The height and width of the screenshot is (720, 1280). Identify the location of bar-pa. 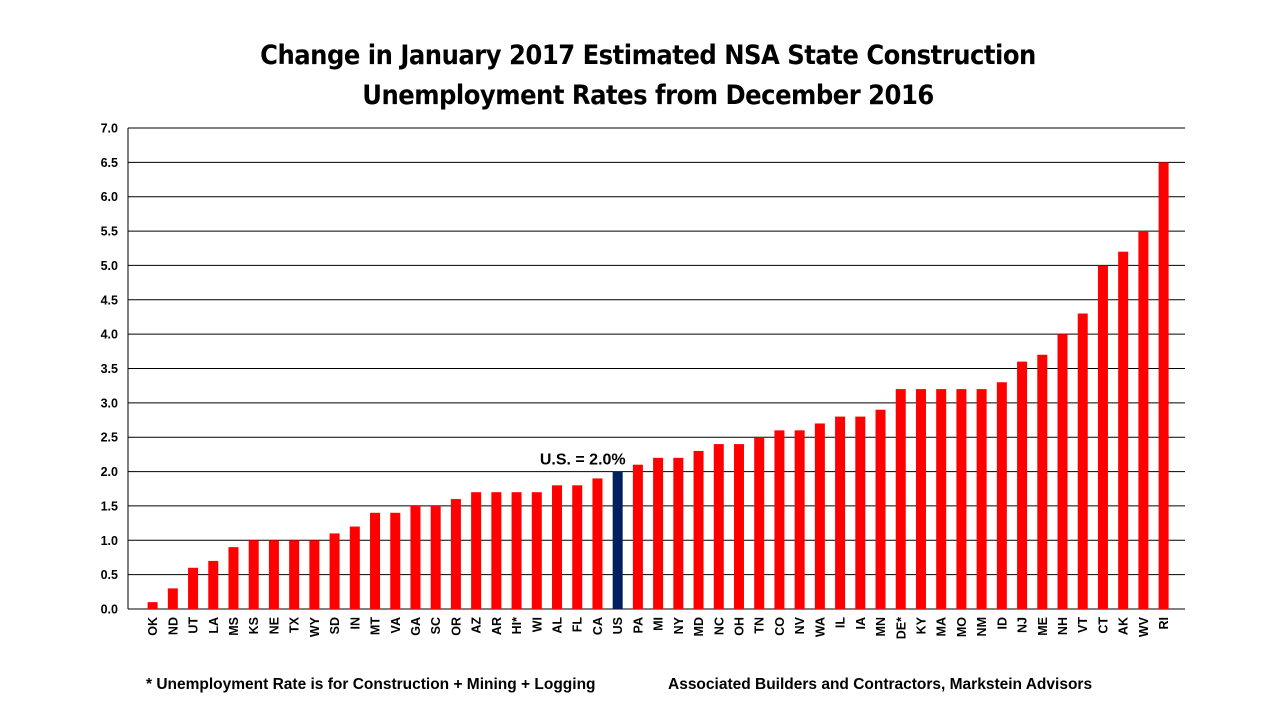
(637, 536).